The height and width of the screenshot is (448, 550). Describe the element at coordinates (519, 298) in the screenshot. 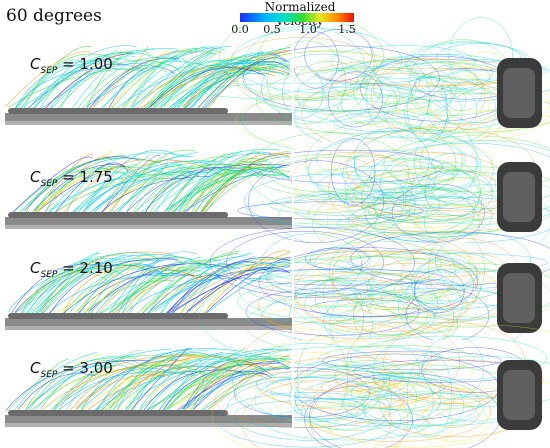

I see `train-window` at that location.